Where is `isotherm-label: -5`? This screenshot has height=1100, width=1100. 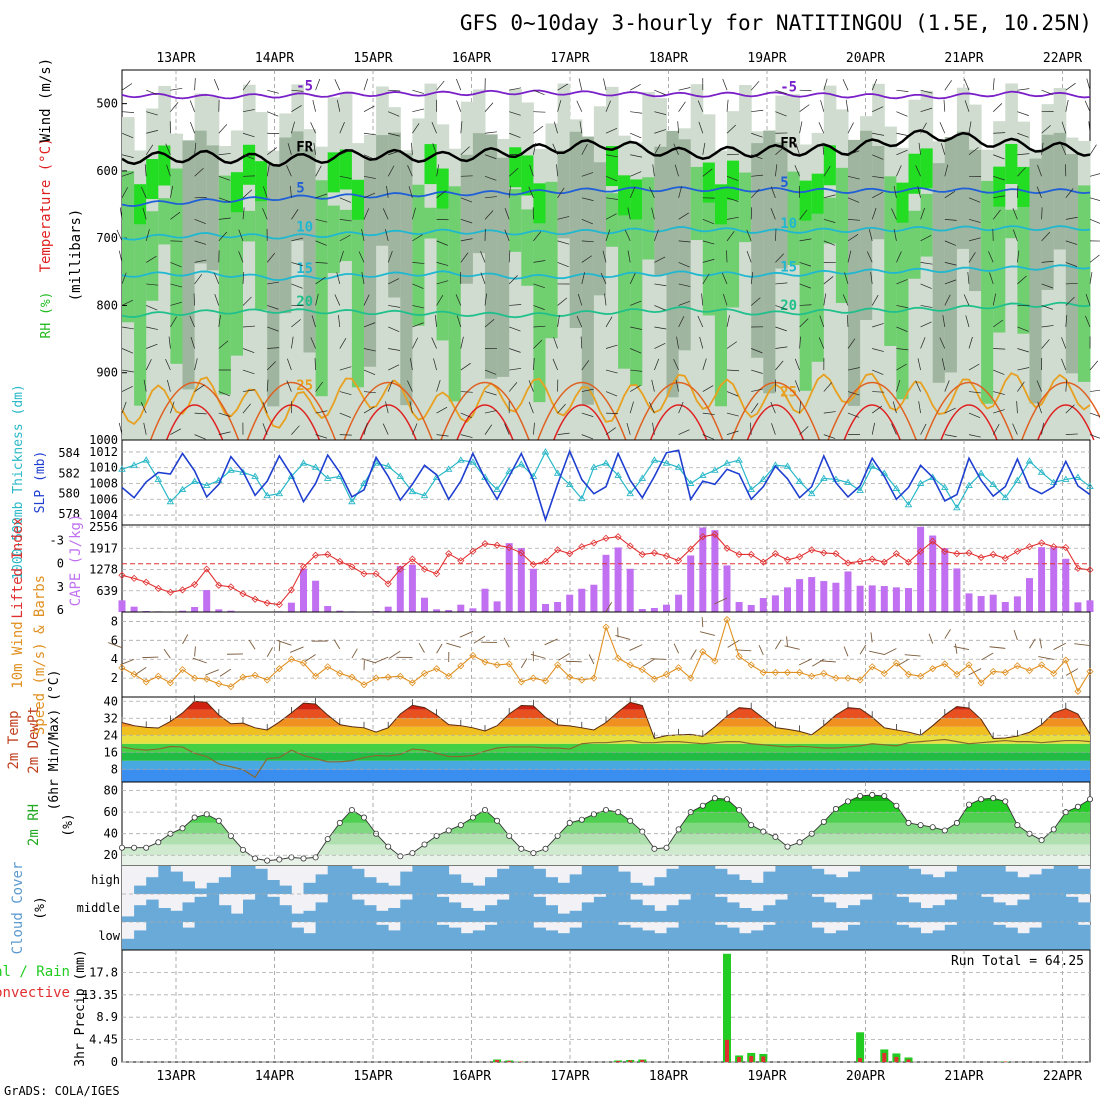 isotherm-label: -5 is located at coordinates (304, 86).